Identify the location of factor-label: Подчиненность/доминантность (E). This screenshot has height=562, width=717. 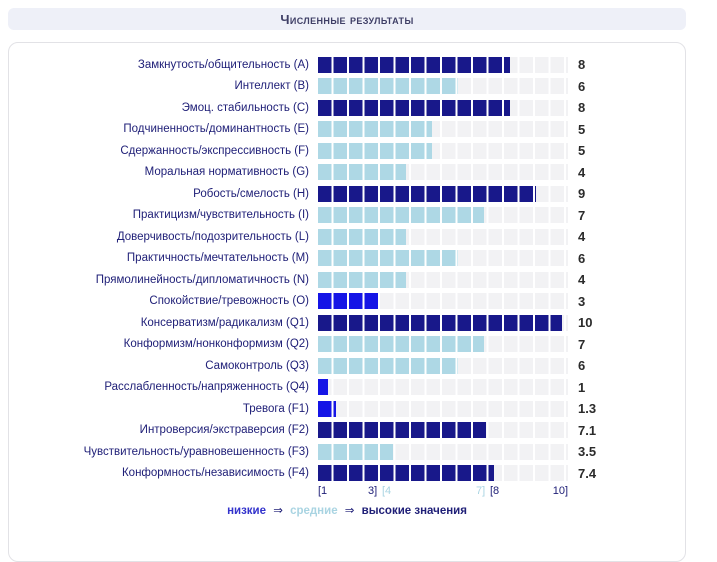
(216, 129).